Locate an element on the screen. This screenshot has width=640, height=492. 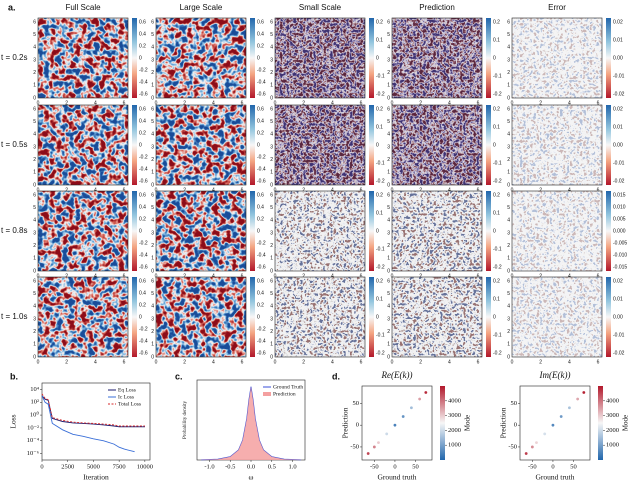
x-axis-label: ω is located at coordinates (251, 477).